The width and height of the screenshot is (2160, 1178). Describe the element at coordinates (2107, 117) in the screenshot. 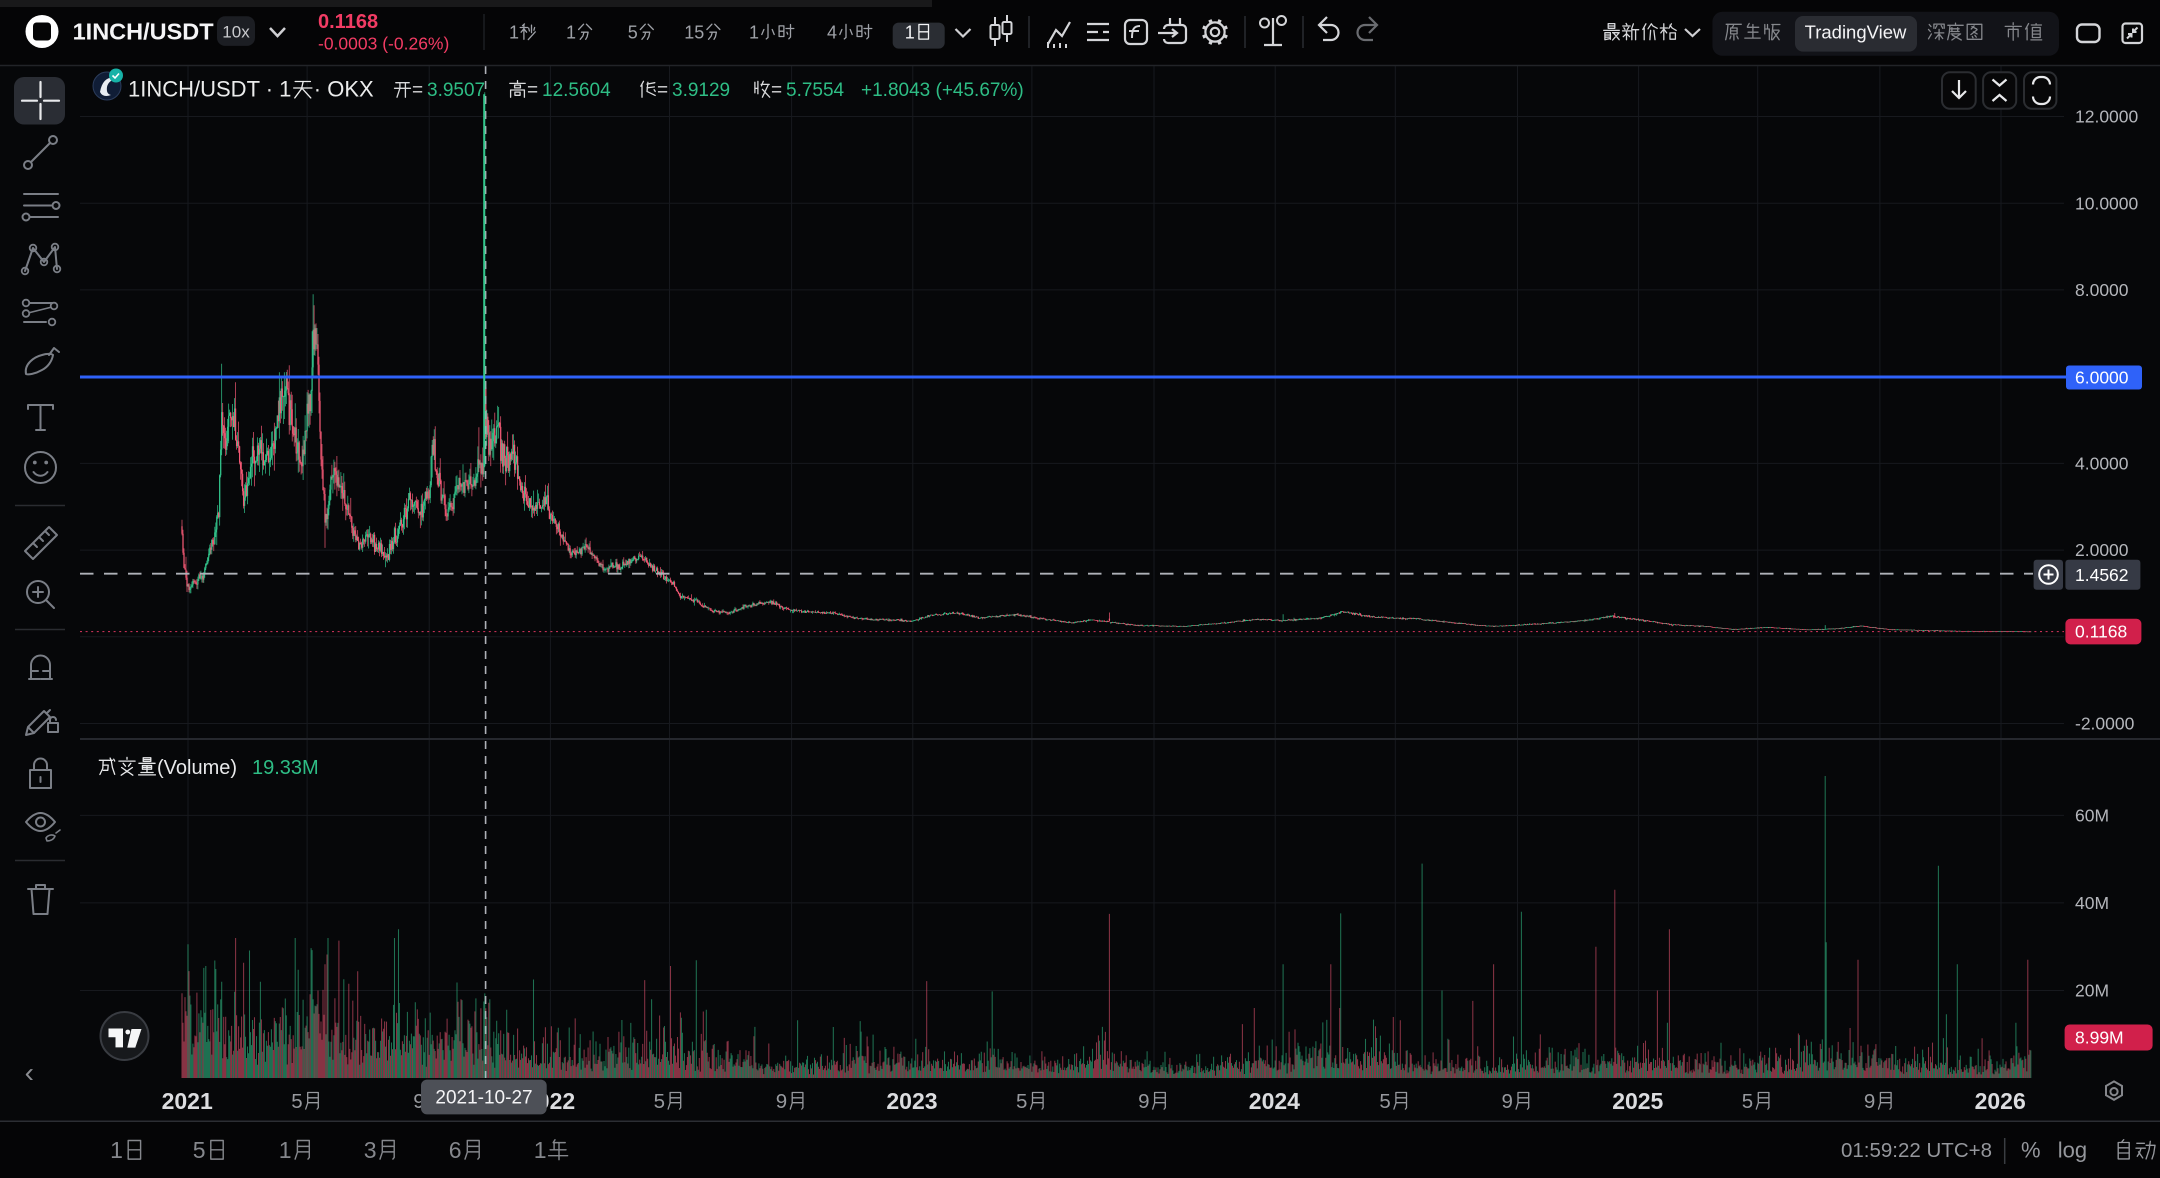

I see `svg-text: 12.0000` at that location.